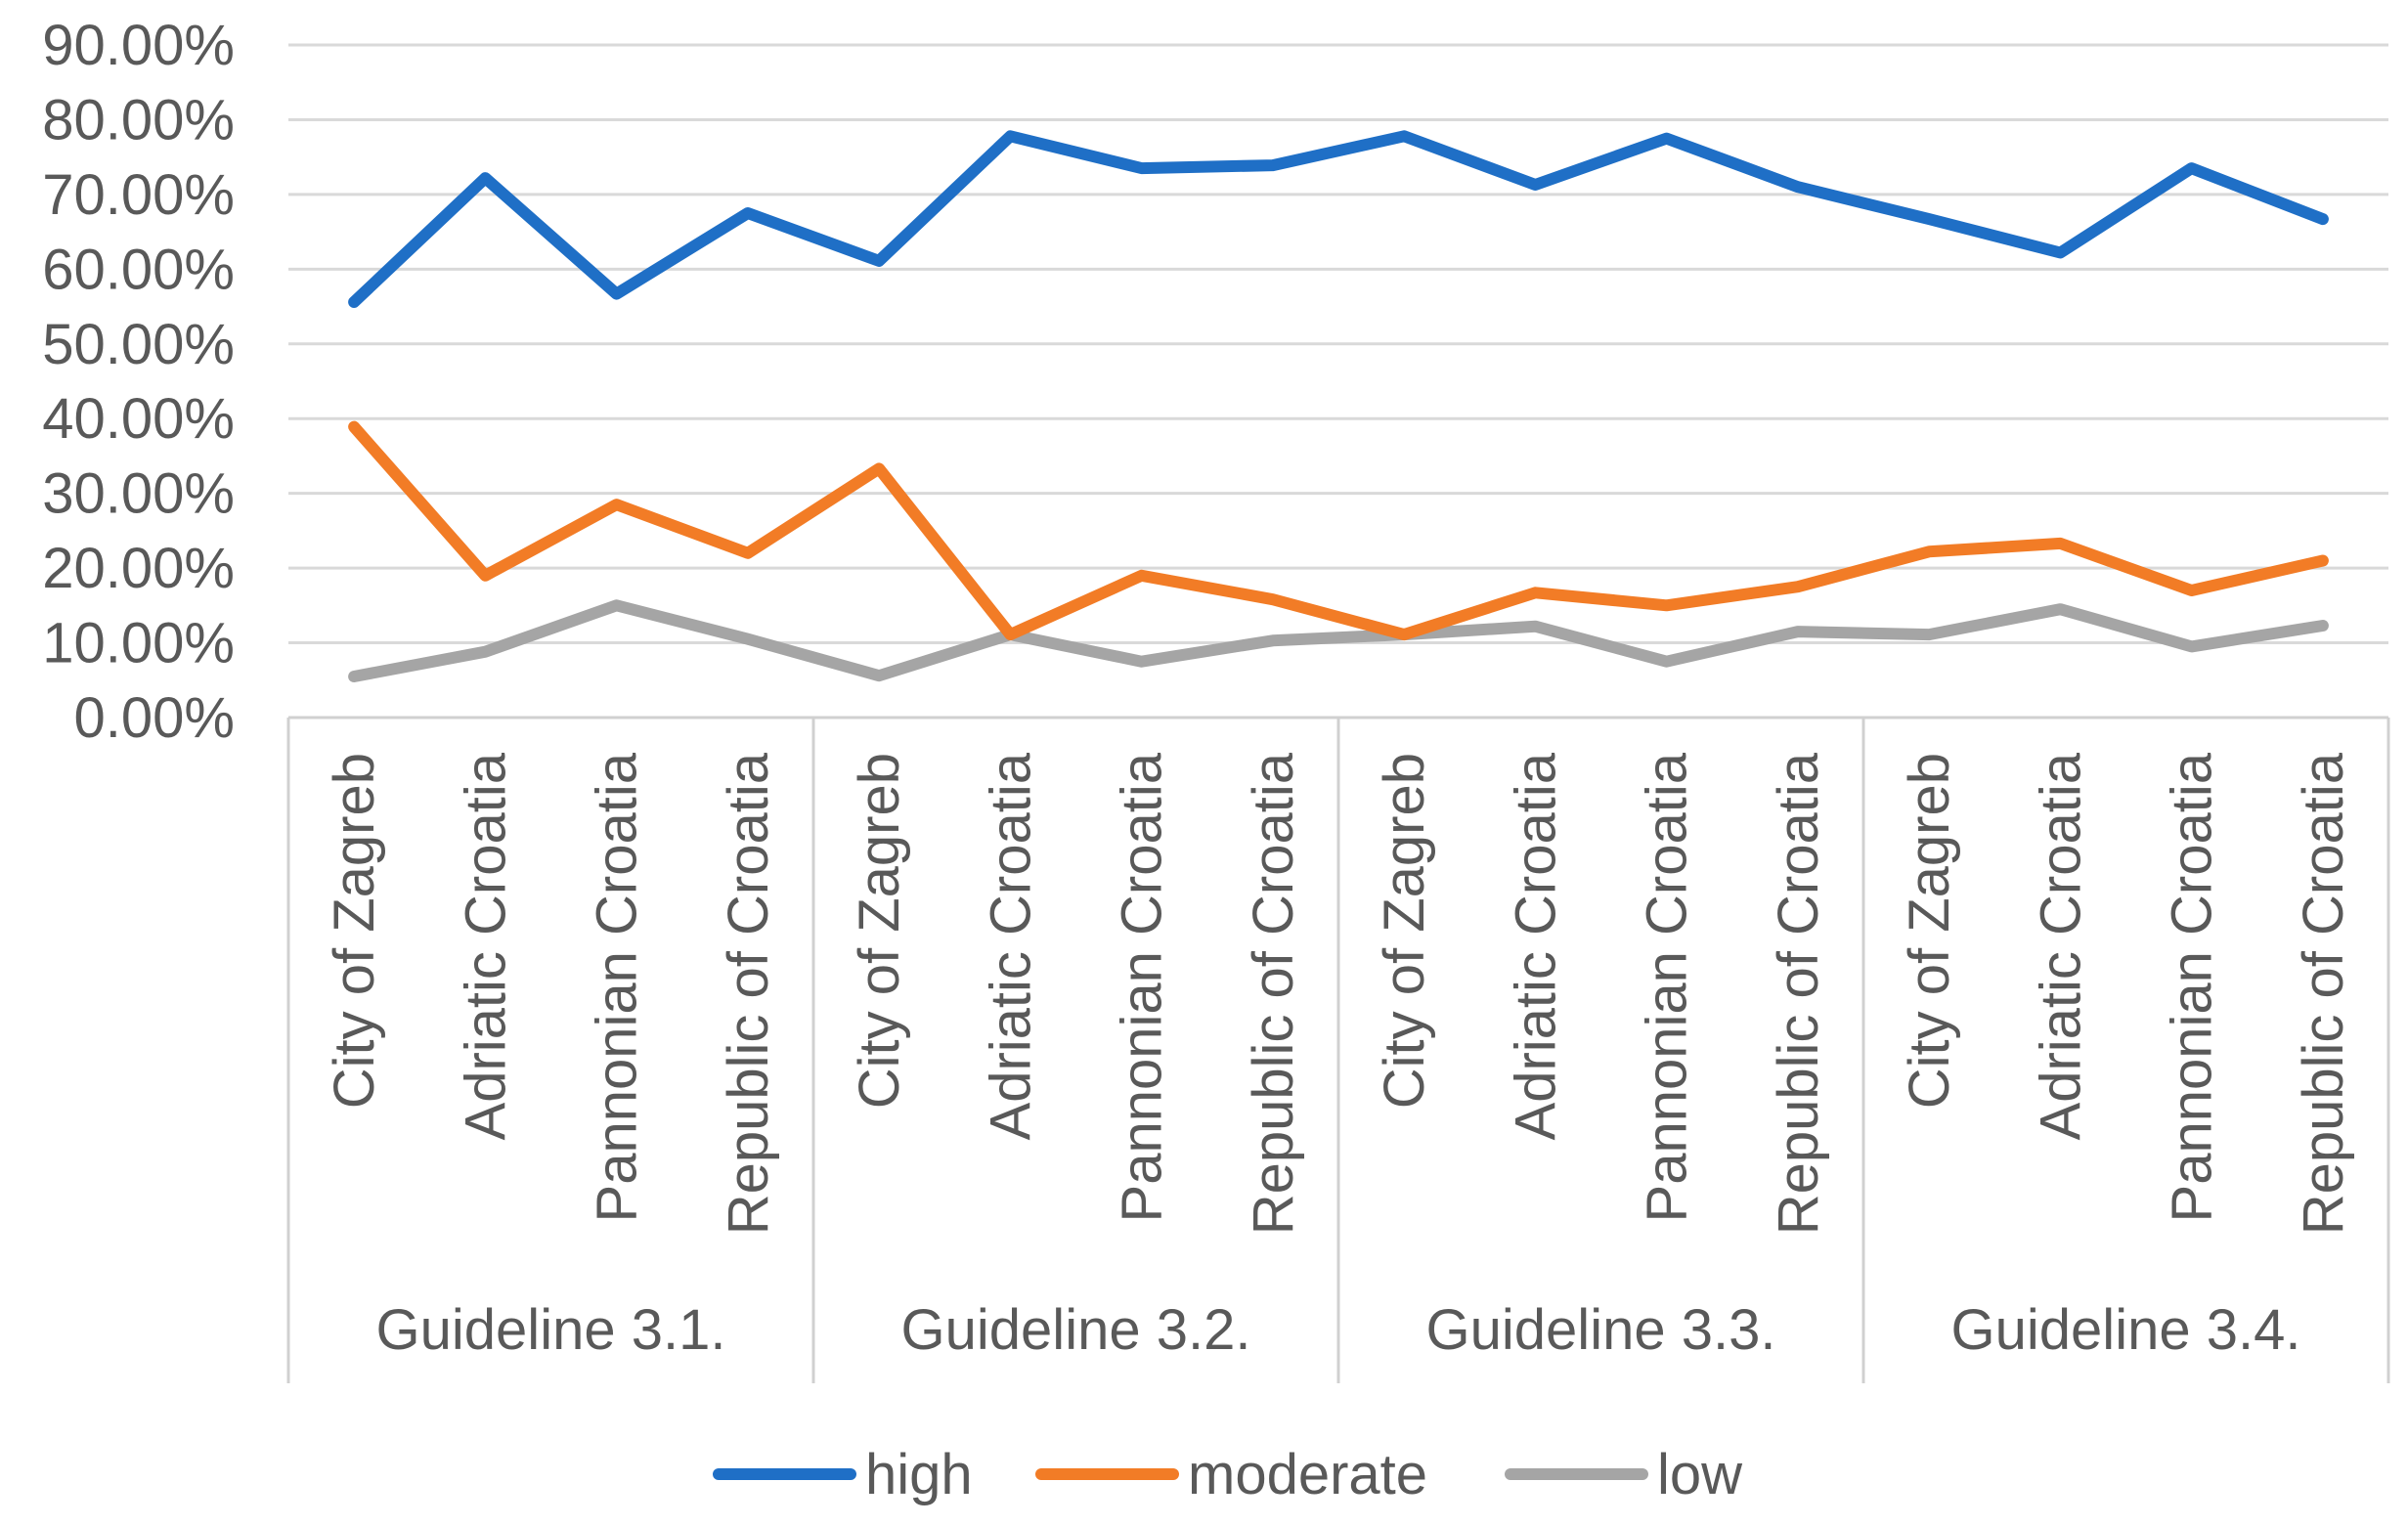 This screenshot has height=1526, width=2408. Describe the element at coordinates (138, 120) in the screenshot. I see `y-tick-label: 80.00%` at that location.